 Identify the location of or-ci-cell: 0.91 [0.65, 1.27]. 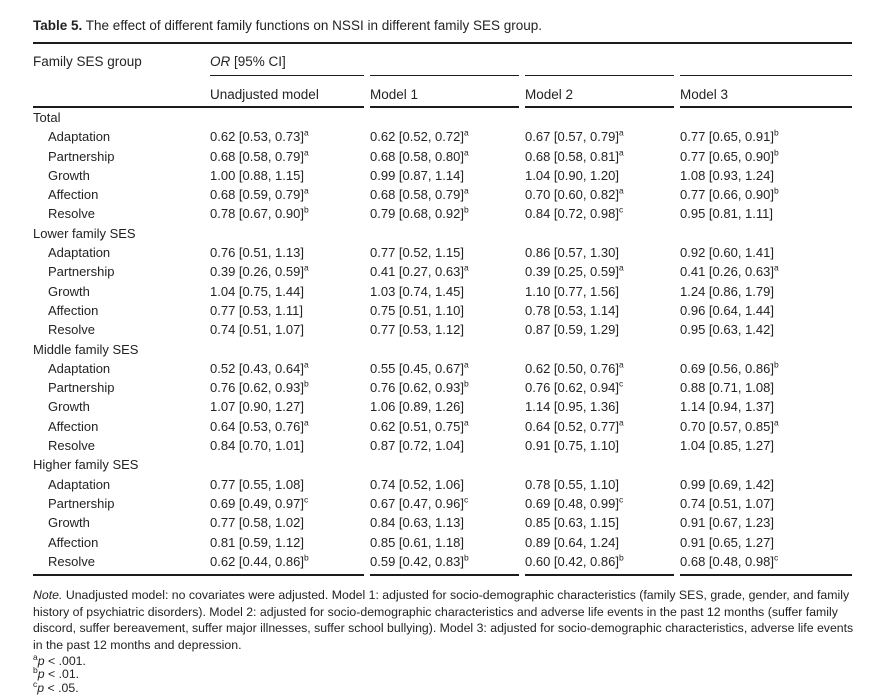
(727, 542).